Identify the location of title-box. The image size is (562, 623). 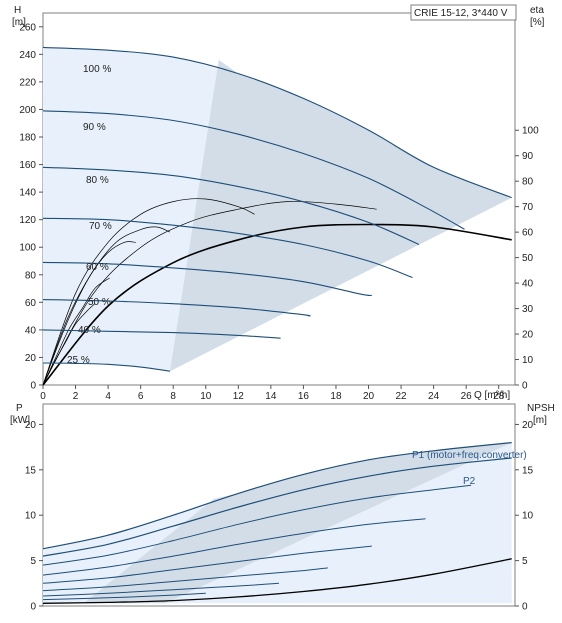
(463, 12).